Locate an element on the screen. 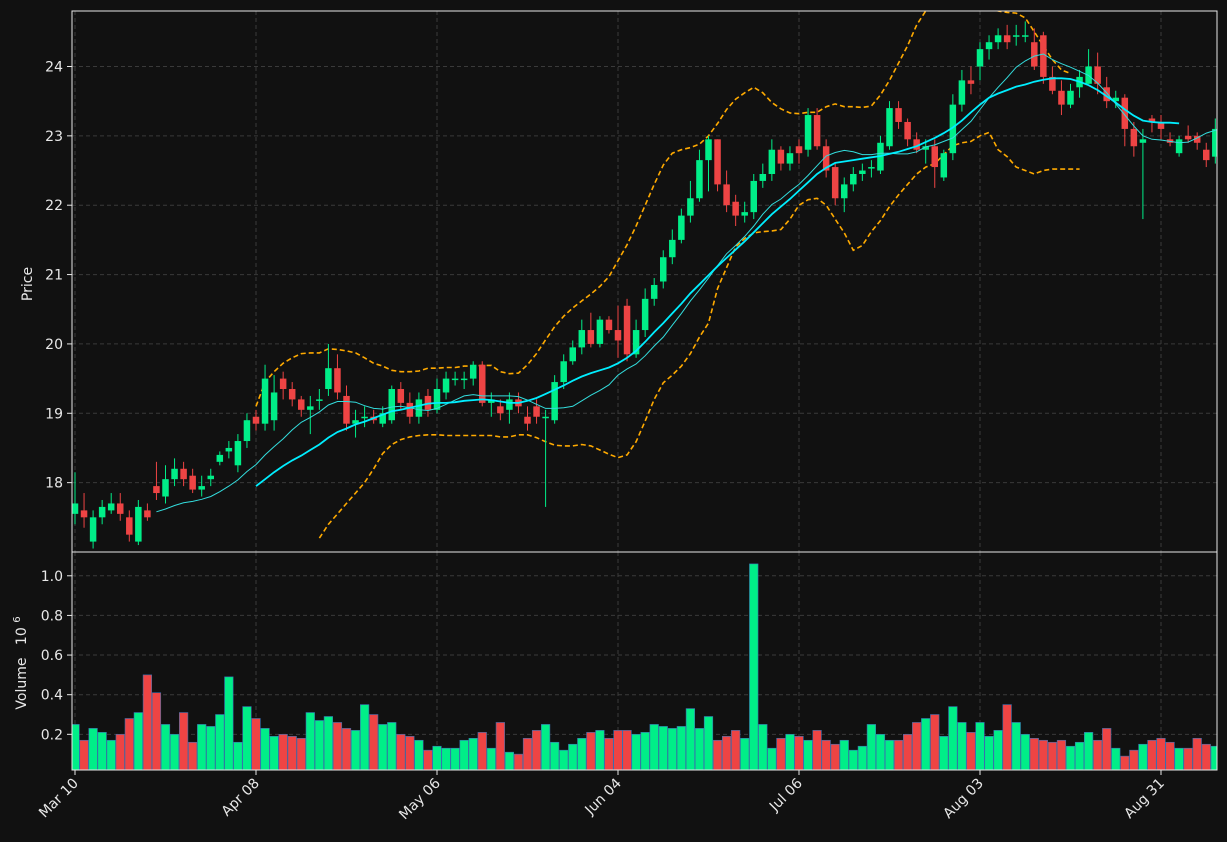  price-tick-label: 20 is located at coordinates (54, 345).